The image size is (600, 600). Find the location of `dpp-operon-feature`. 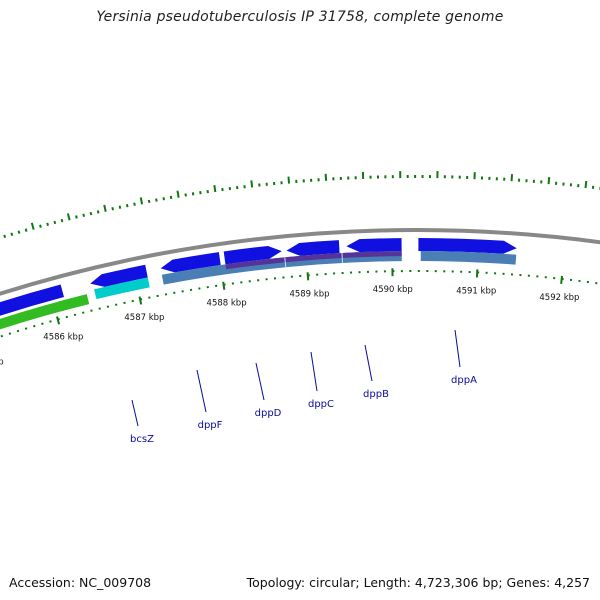

dpp-operon-feature is located at coordinates (281, 268).